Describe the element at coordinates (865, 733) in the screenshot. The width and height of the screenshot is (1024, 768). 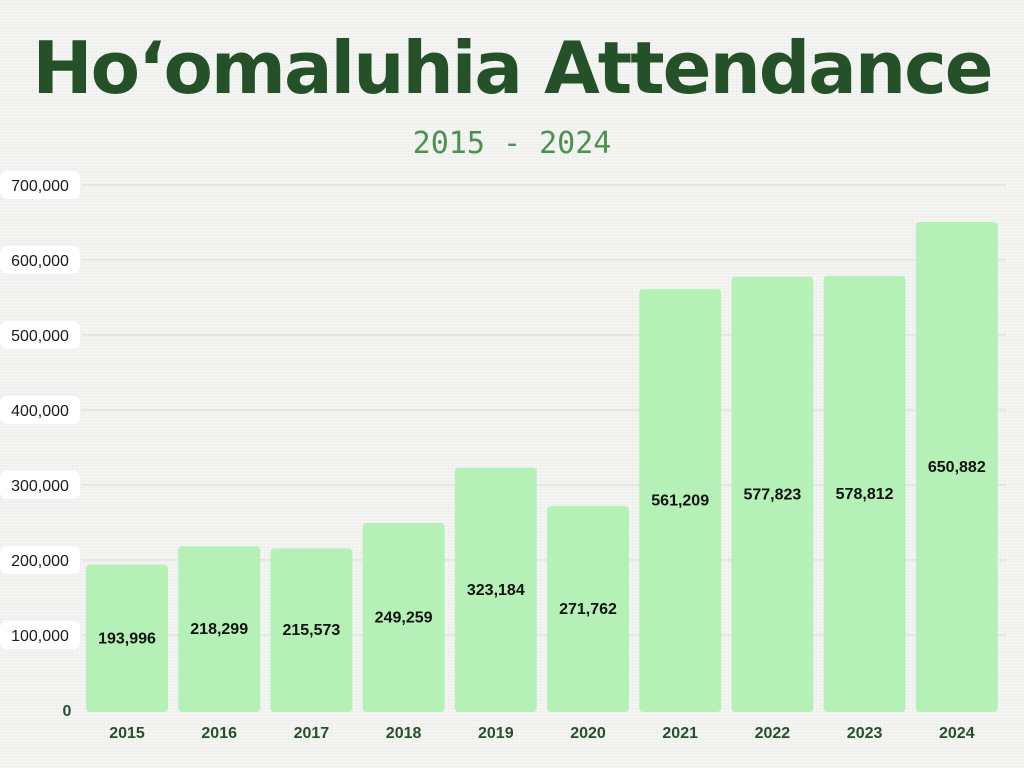
I see `x-tick-label: 2023` at that location.